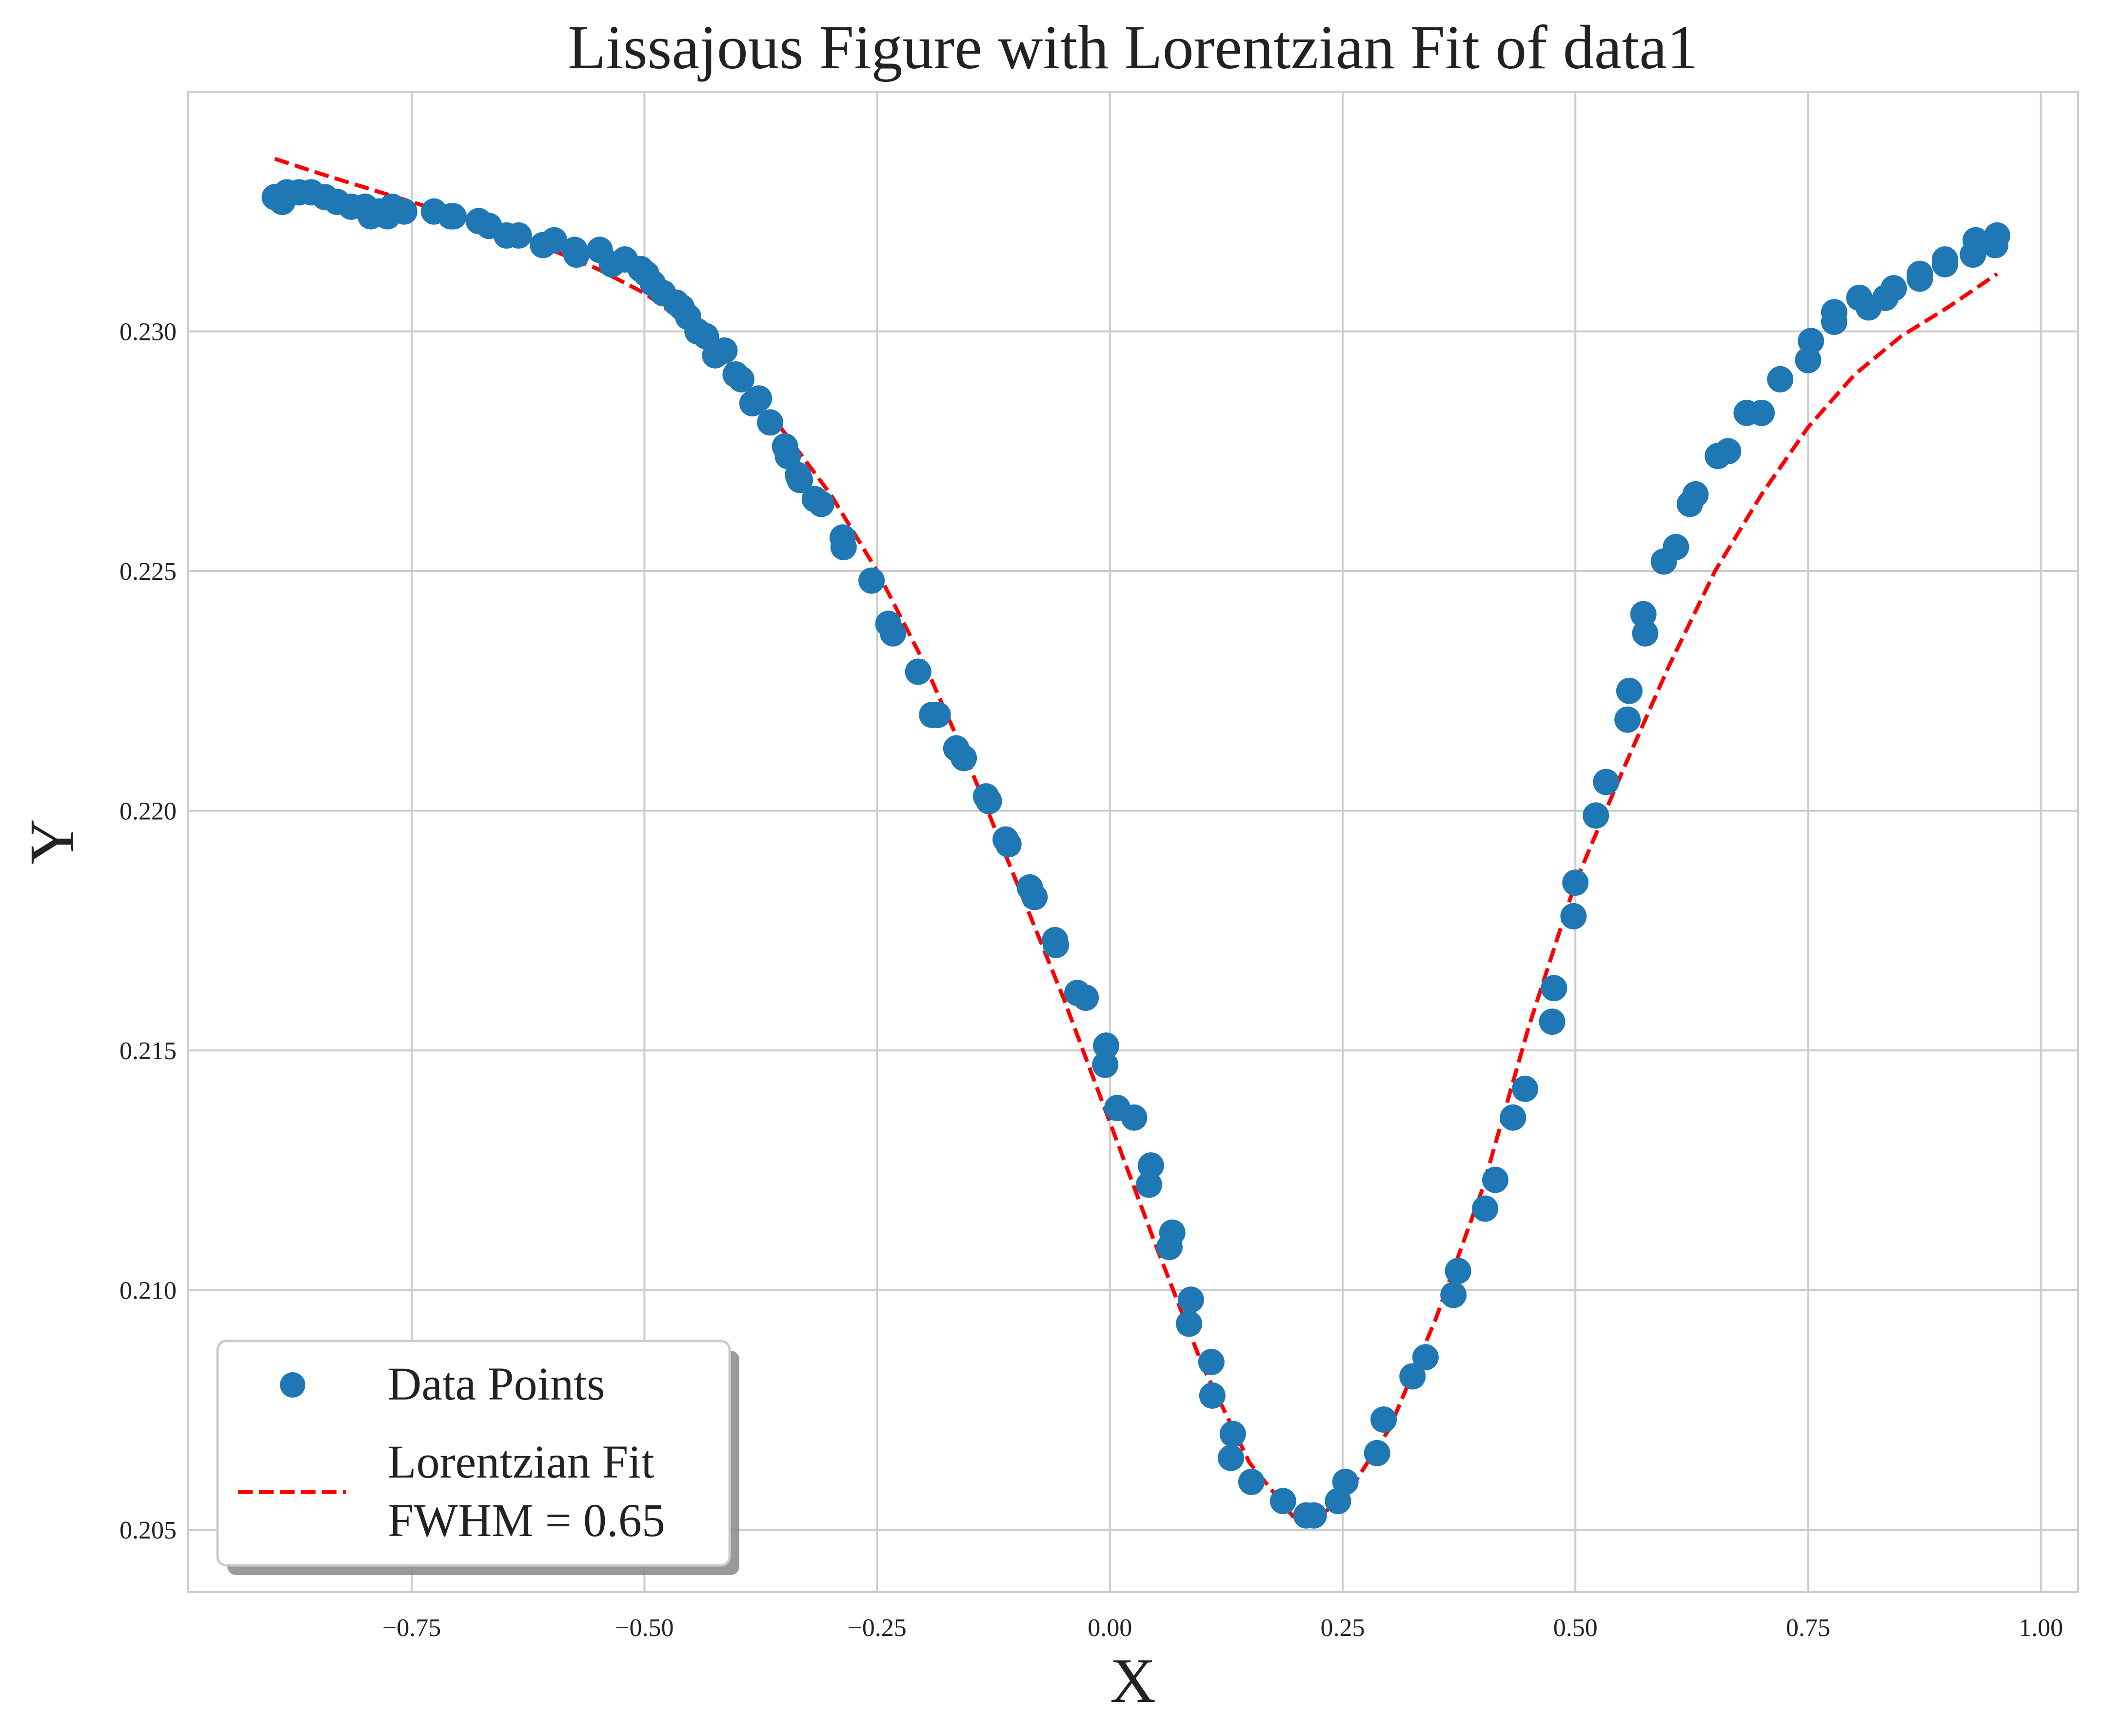 Image resolution: width=2102 pixels, height=1736 pixels. Describe the element at coordinates (644, 1628) in the screenshot. I see `x-tick-label: −0.50` at that location.